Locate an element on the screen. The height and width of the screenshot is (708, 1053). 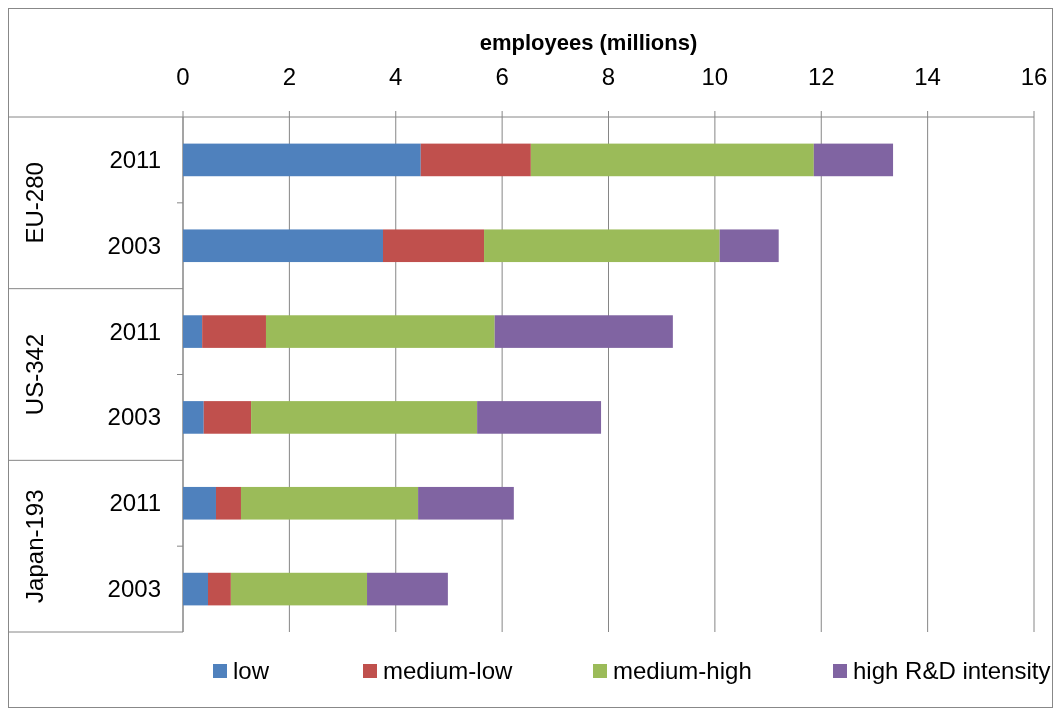
text: Japan-193 is located at coordinates (34, 546).